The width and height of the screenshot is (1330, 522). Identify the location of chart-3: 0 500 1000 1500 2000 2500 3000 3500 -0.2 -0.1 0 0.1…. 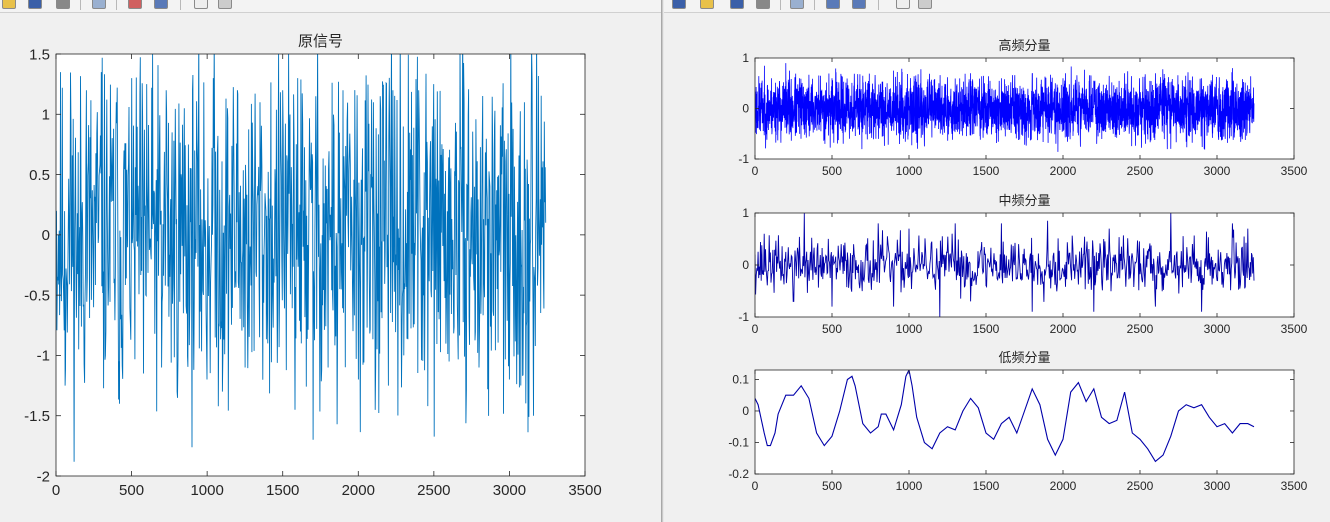
(1017, 421).